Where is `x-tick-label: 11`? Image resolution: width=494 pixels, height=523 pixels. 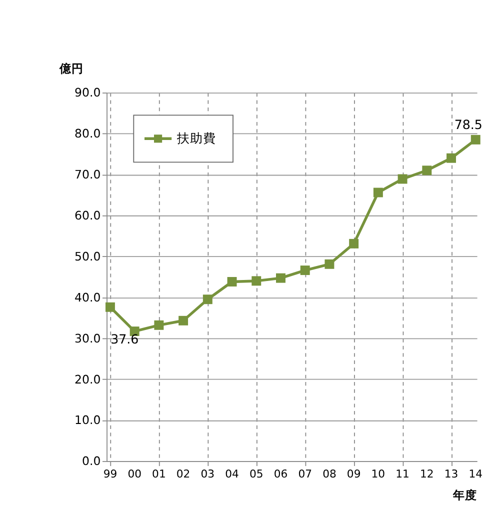 x-tick-label: 11 is located at coordinates (403, 473).